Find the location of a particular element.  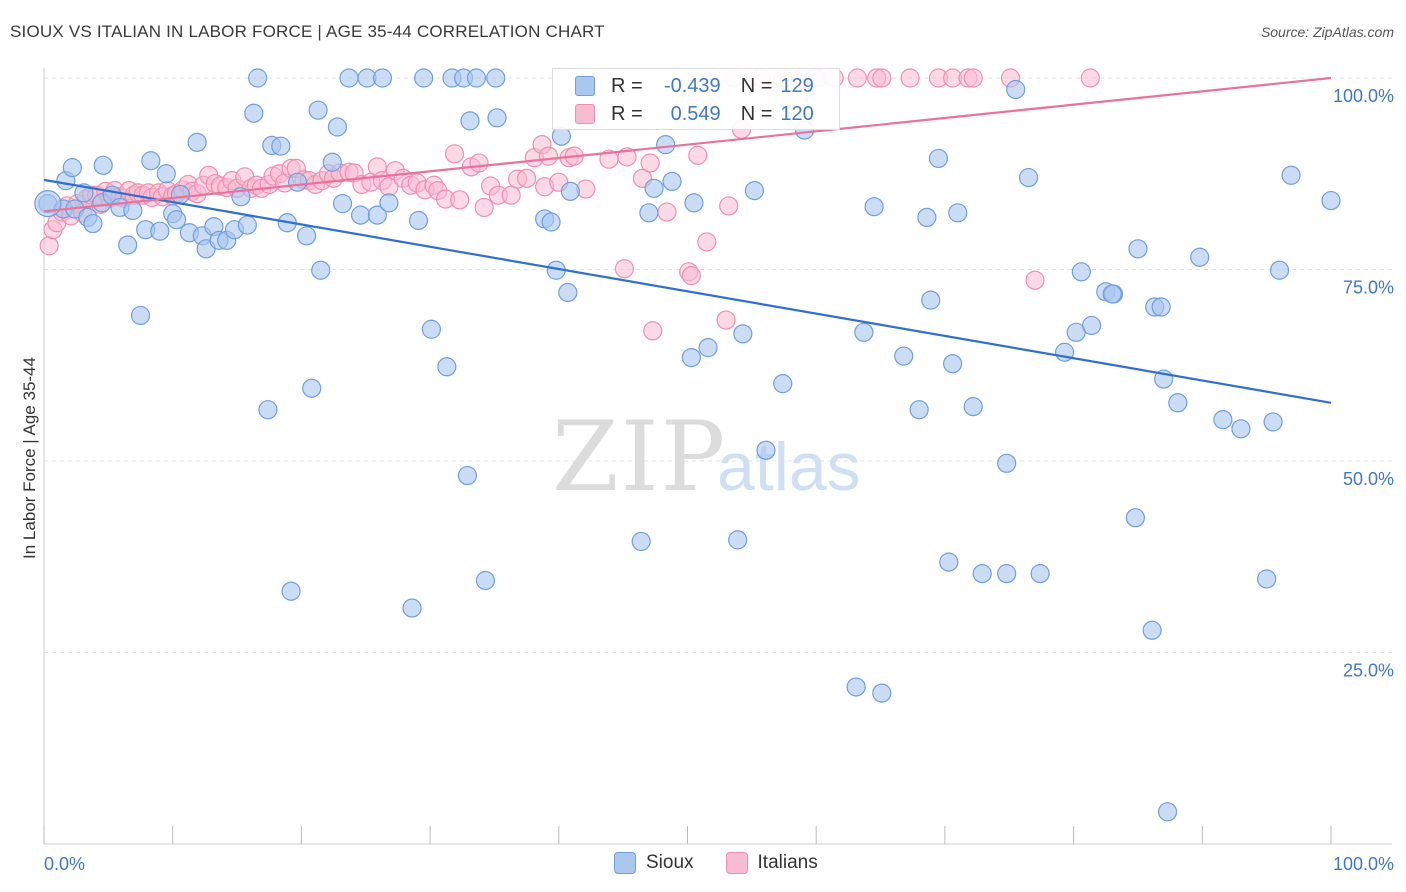

source-label: Source: ZipAtlas.com is located at coordinates (1327, 32).